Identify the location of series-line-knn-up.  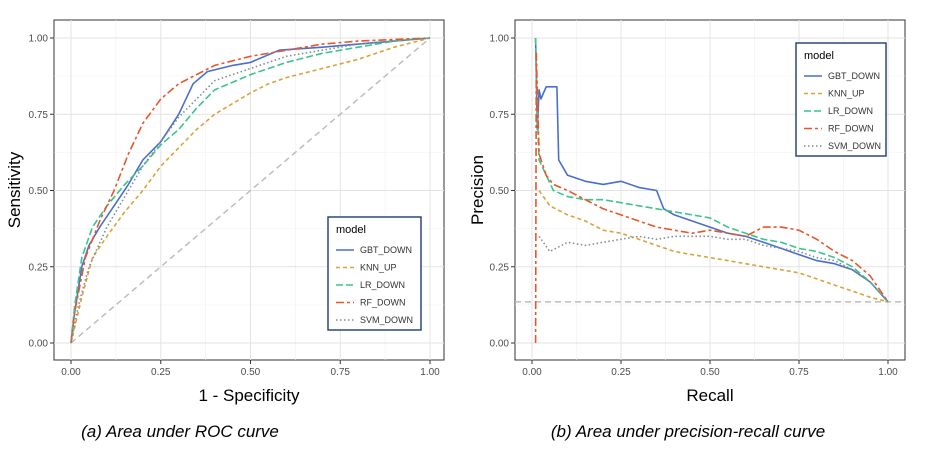
(713, 246).